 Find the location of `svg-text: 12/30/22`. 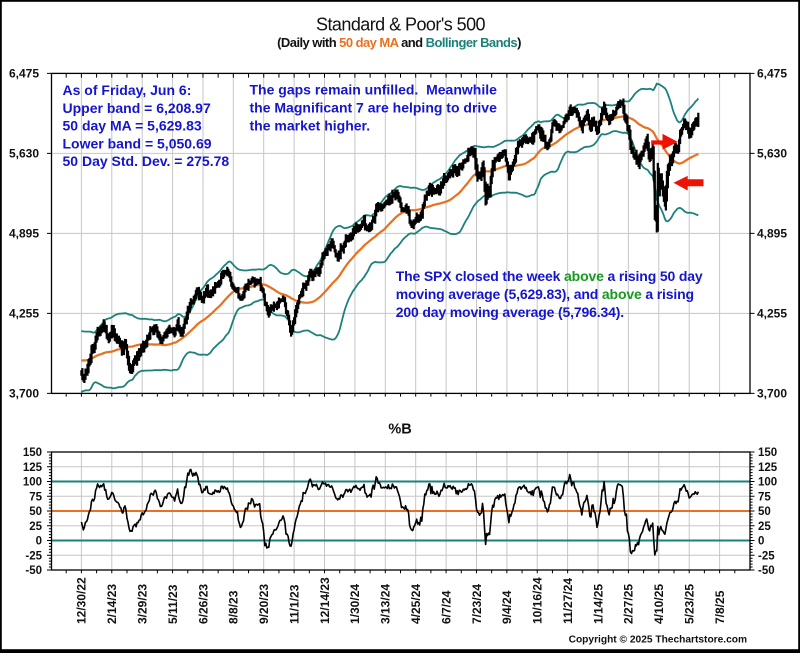

svg-text: 12/30/22 is located at coordinates (82, 600).